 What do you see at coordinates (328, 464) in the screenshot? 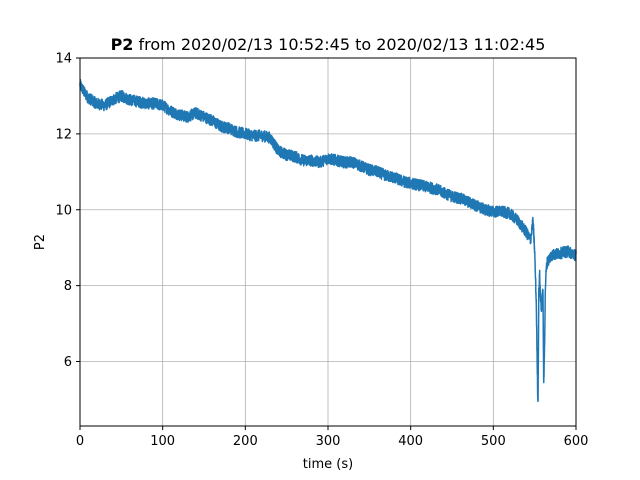
I see `x-axis-label: time (s)` at bounding box center [328, 464].